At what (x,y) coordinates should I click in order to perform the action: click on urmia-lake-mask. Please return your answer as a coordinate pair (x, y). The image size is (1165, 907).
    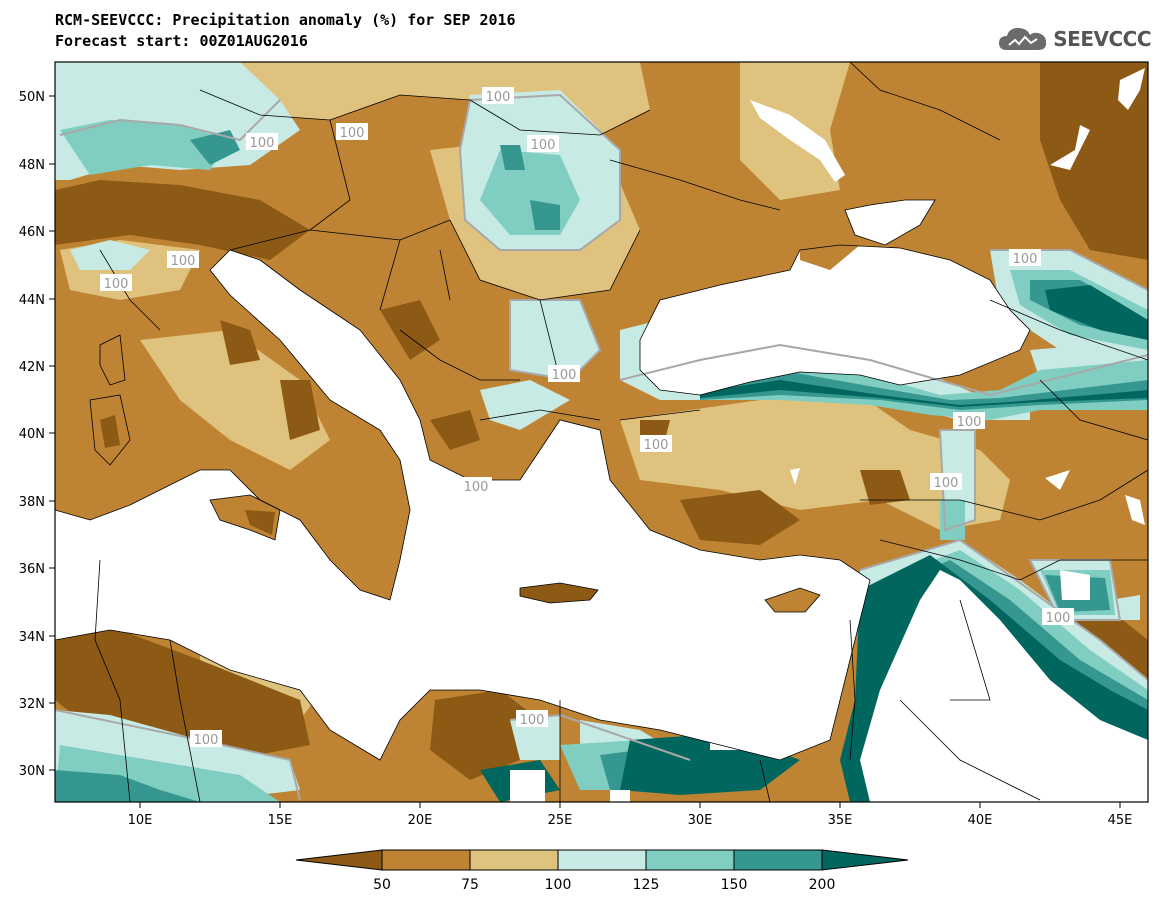
    Looking at the image, I should click on (1135, 510).